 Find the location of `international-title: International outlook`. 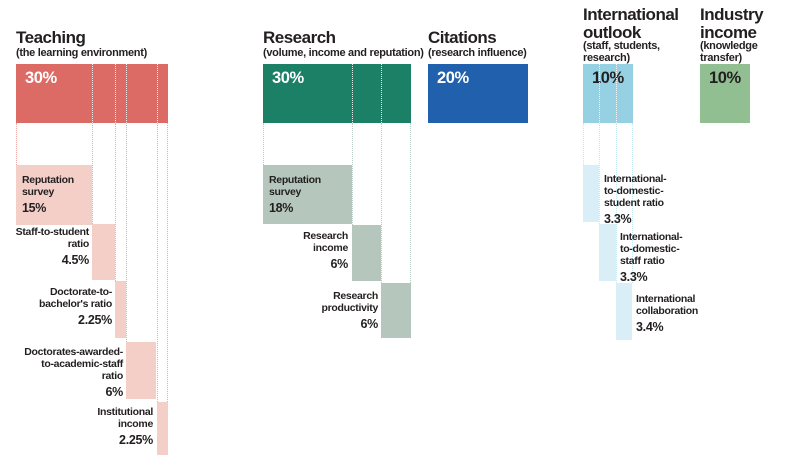

international-title: International outlook is located at coordinates (631, 23).